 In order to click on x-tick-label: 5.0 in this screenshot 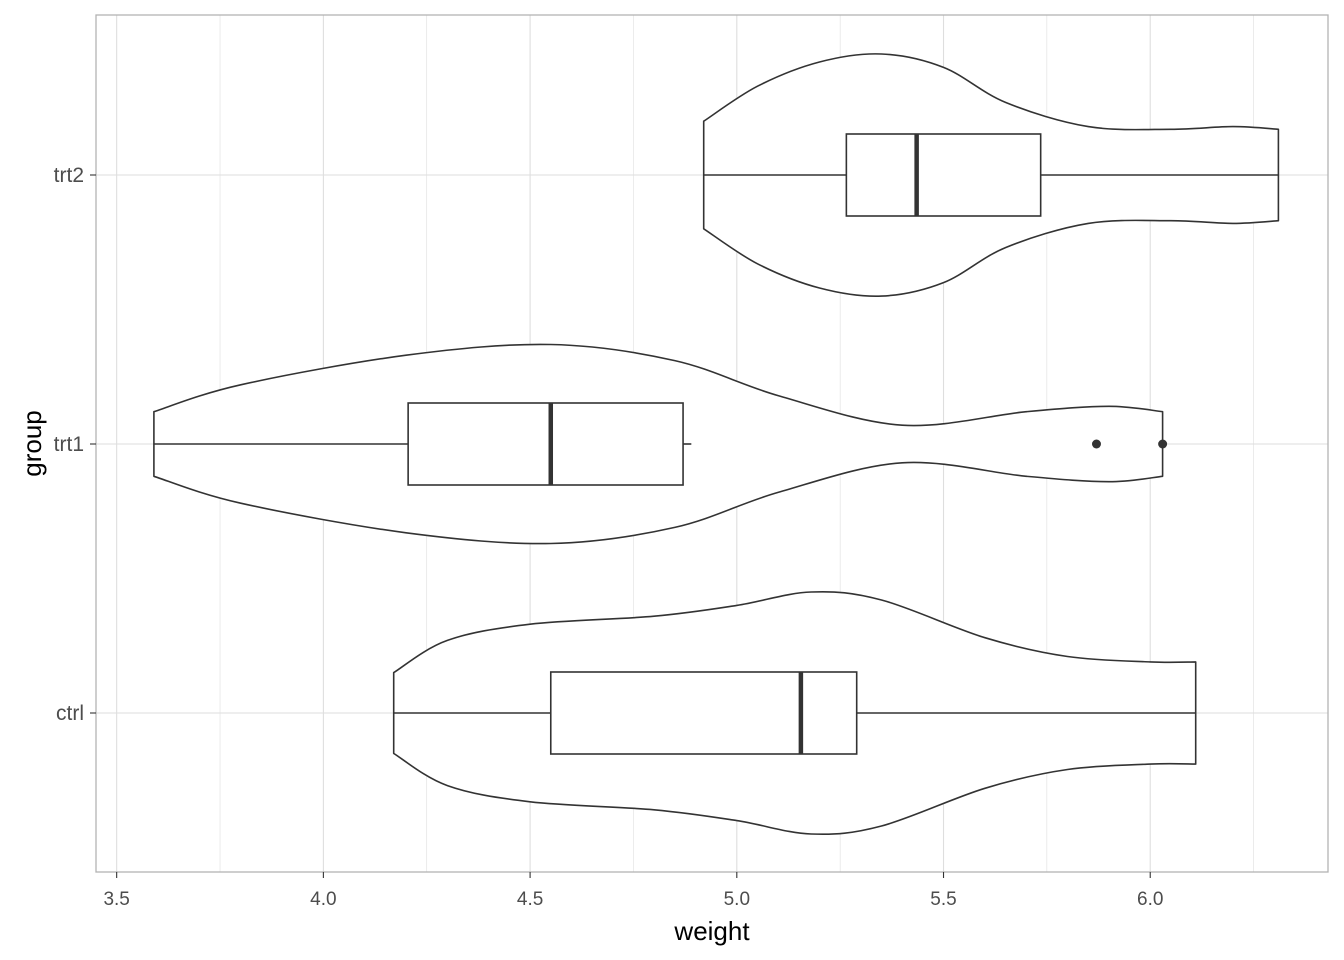, I will do `click(737, 899)`.